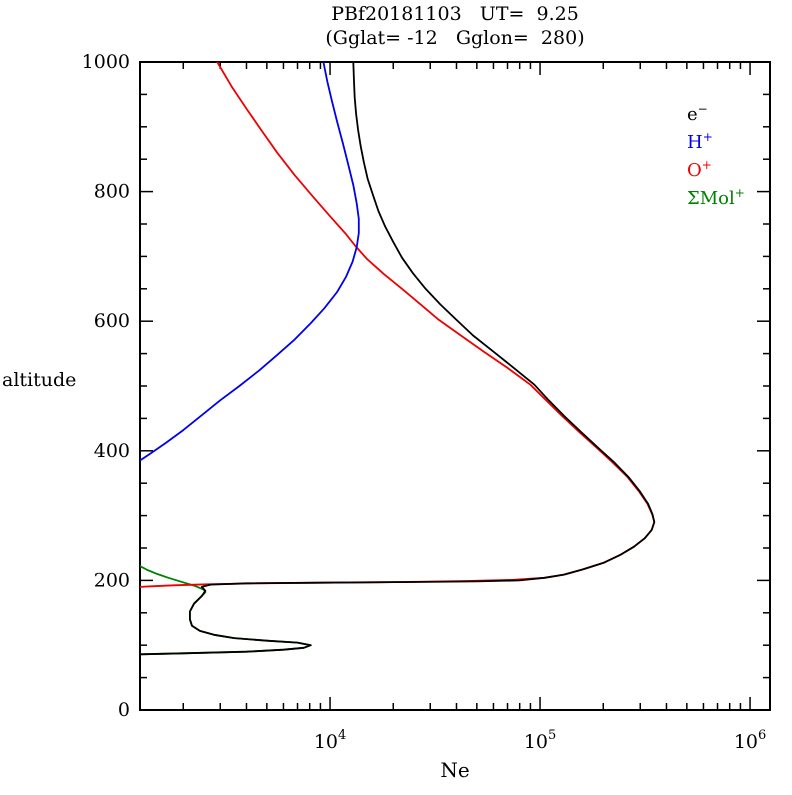 The width and height of the screenshot is (792, 795). I want to click on legend: e− H+ O+ ΣMol+, so click(716, 152).